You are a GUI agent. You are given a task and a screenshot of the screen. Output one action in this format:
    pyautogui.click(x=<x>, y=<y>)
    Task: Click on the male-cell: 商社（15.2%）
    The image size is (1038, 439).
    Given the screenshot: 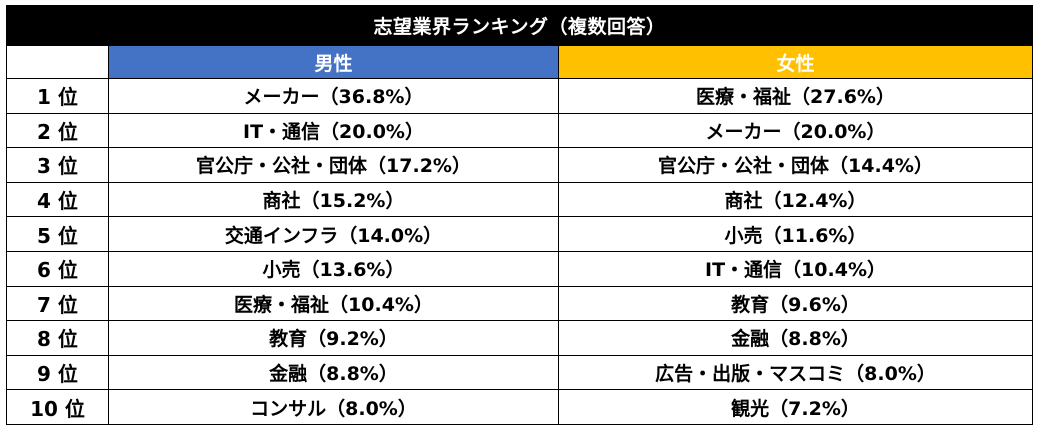 What is the action you would take?
    pyautogui.click(x=333, y=199)
    